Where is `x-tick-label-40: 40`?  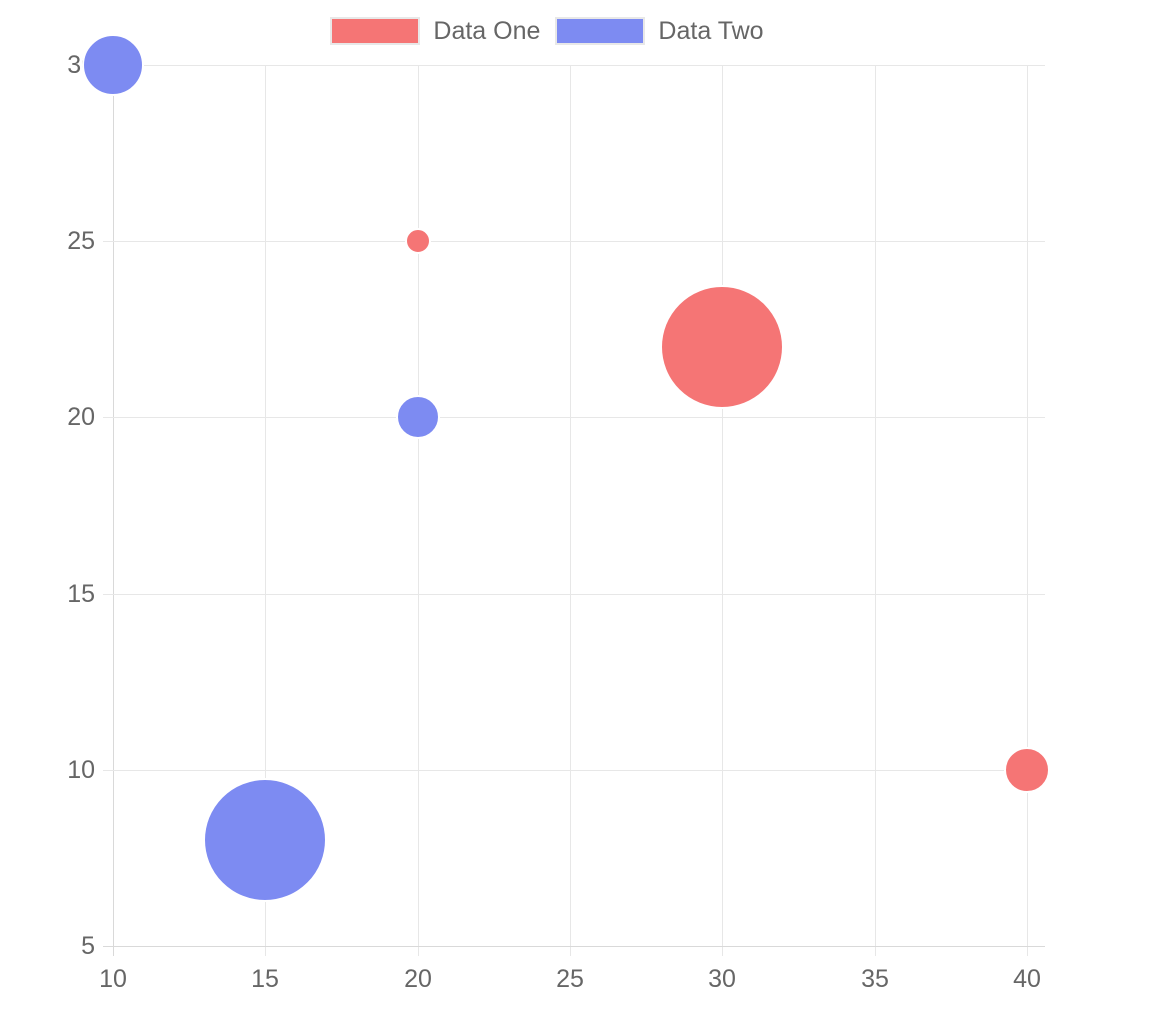 x-tick-label-40: 40 is located at coordinates (1027, 979).